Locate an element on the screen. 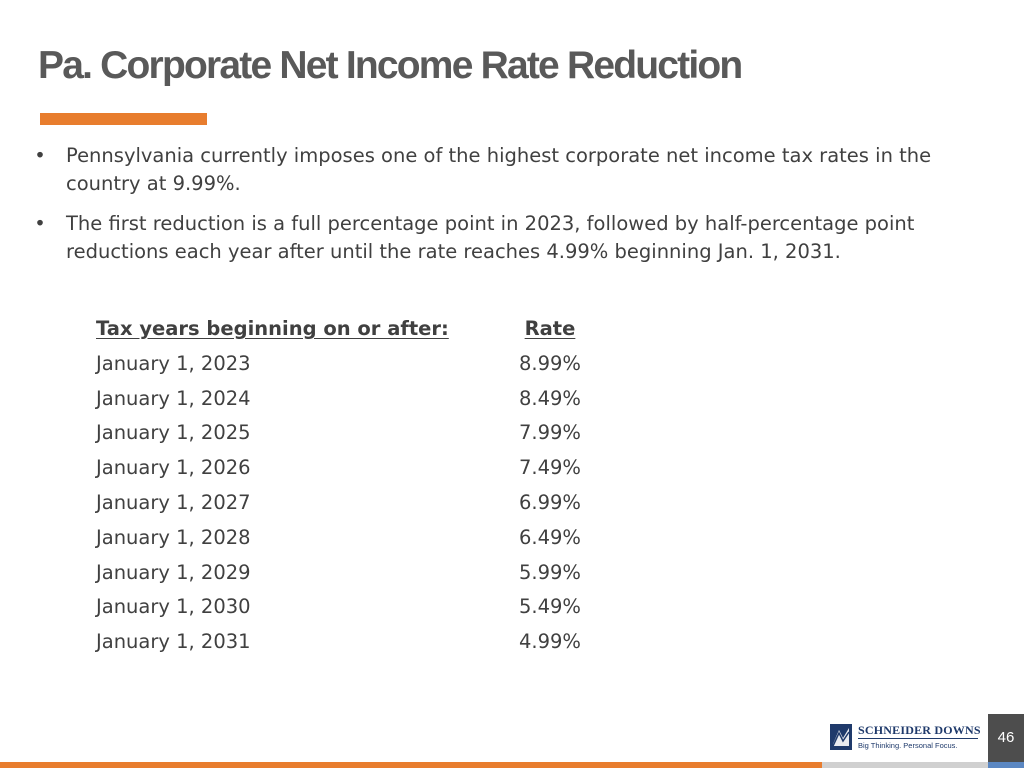 The width and height of the screenshot is (1024, 768). table-row: January 1, 2030 5.49% is located at coordinates (356, 609).